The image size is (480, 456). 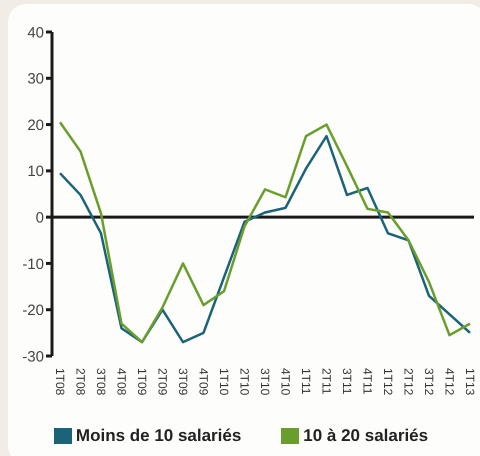 What do you see at coordinates (265, 382) in the screenshot?
I see `x-tick-label: 3T10` at bounding box center [265, 382].